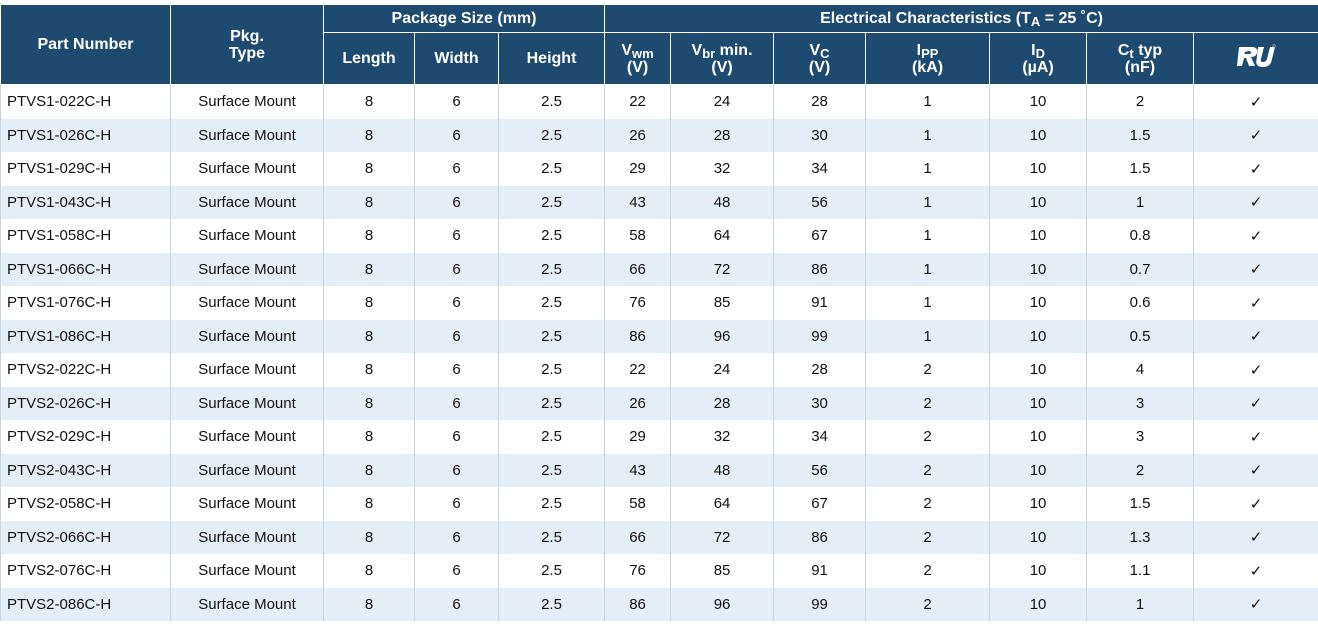 Image resolution: width=1318 pixels, height=642 pixels. Describe the element at coordinates (85, 169) in the screenshot. I see `table-cell: PTVS1-029C-H` at that location.